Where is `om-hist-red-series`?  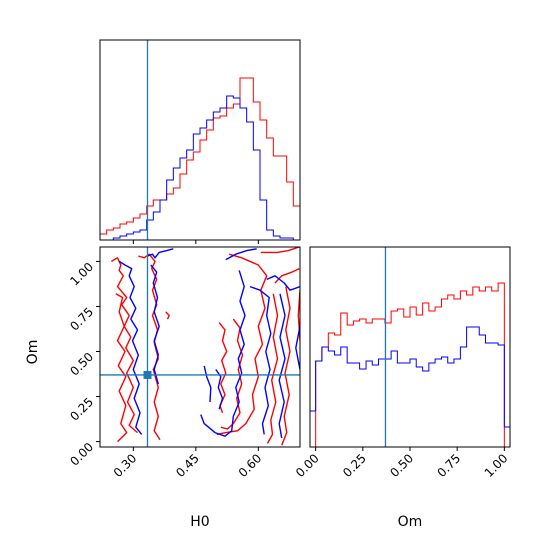 om-hist-red-series is located at coordinates (410, 364).